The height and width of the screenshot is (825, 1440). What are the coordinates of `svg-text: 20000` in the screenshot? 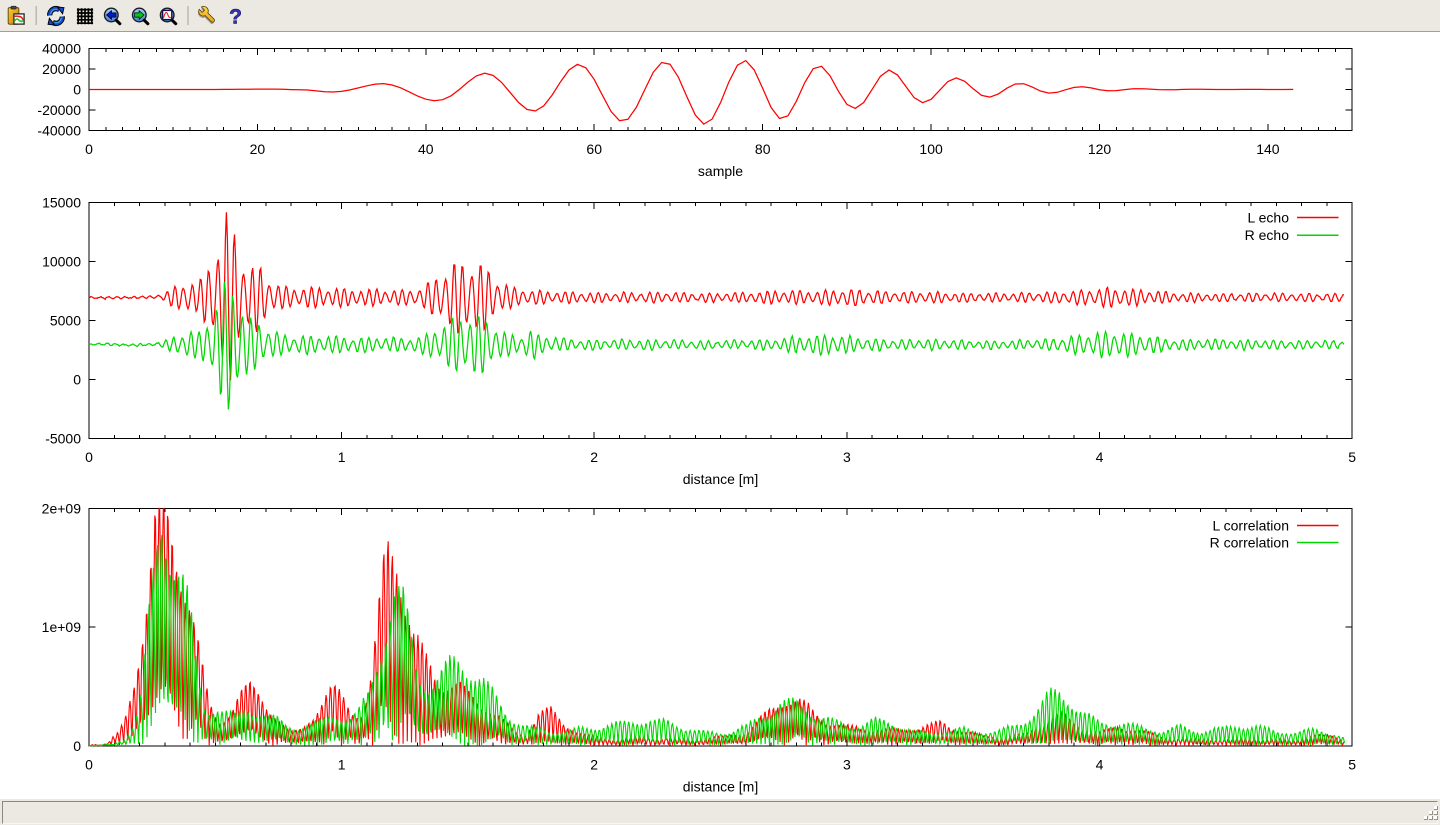 It's located at (61, 69).